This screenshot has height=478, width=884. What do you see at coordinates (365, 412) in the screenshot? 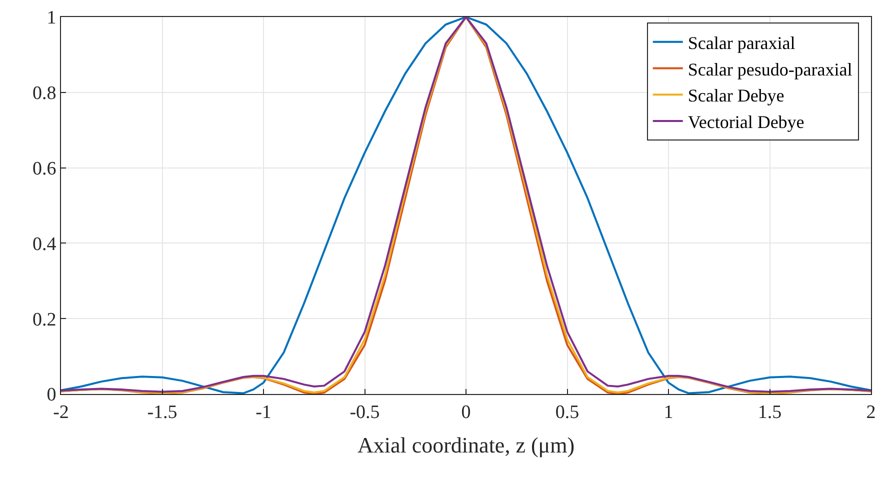
I see `x-tick-label: -0.5` at bounding box center [365, 412].